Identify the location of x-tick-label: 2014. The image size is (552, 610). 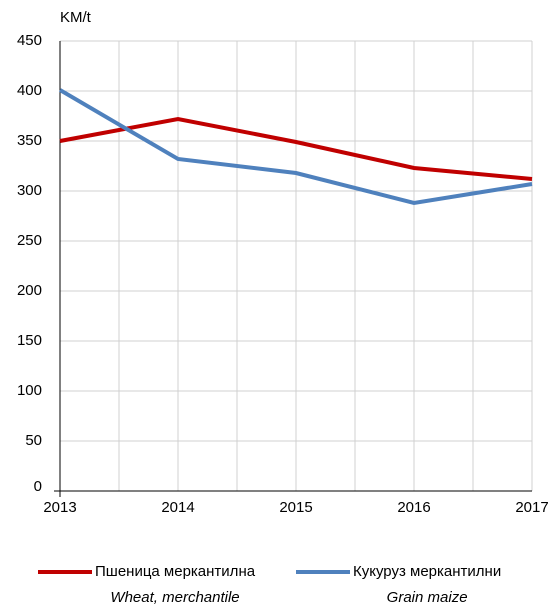
(177, 507).